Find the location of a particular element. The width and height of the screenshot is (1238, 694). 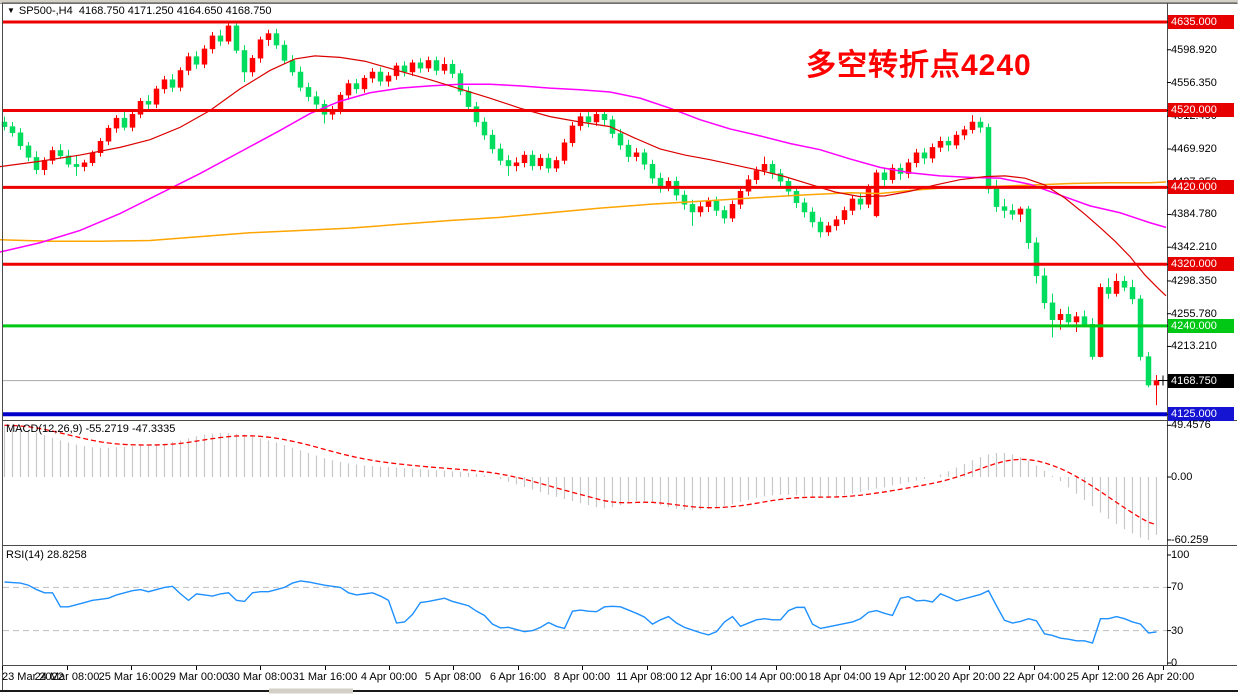

macd-signal-line is located at coordinates (580, 475).